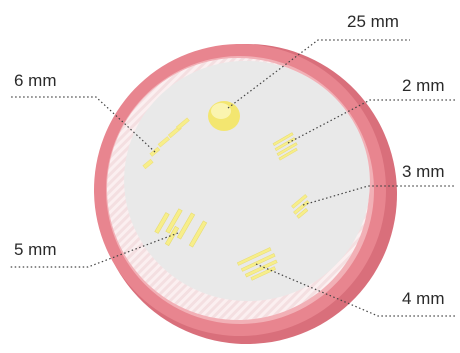 Image resolution: width=460 pixels, height=353 pixels. I want to click on label-25mm: 25 mm, so click(373, 21).